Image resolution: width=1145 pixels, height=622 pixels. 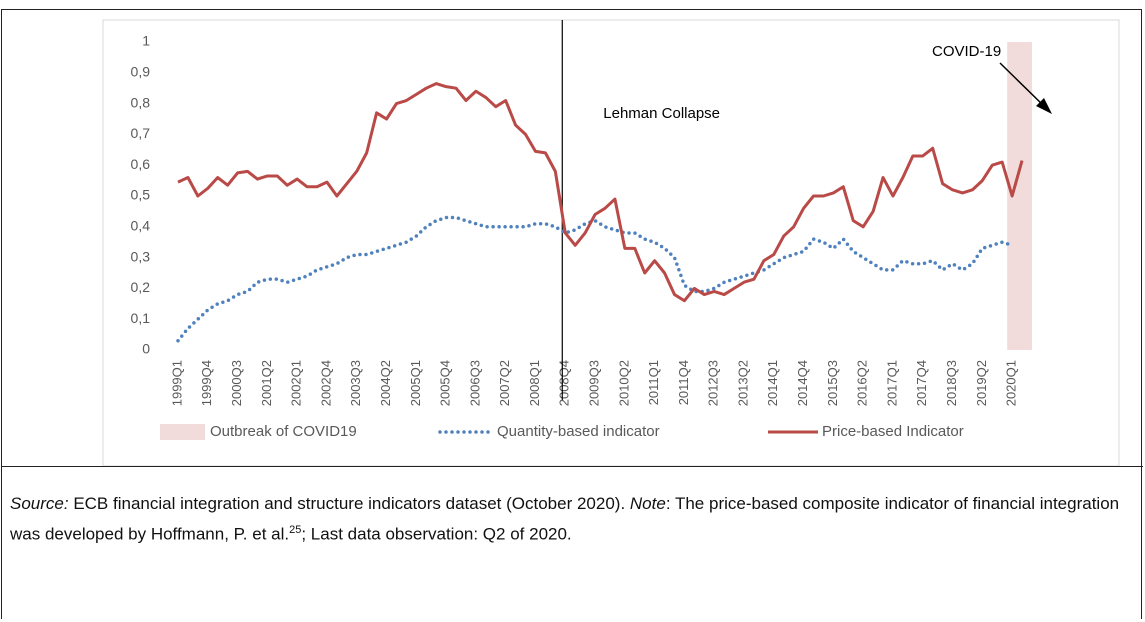 I want to click on x-tick-label: 2020Q1, so click(x=1011, y=383).